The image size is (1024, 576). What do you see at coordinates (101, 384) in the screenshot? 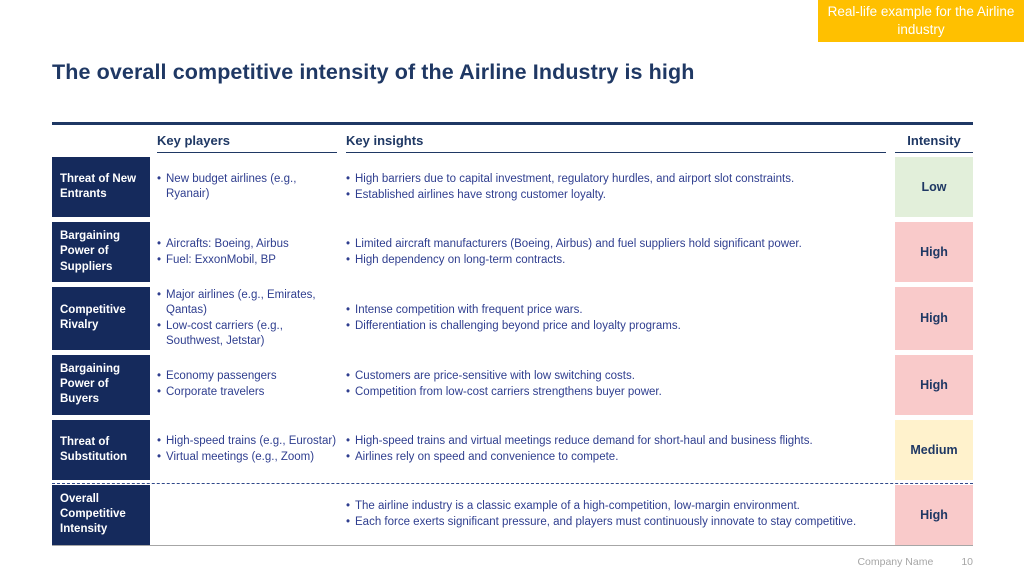
I see `row-label: Bargaining Power of Buyers` at bounding box center [101, 384].